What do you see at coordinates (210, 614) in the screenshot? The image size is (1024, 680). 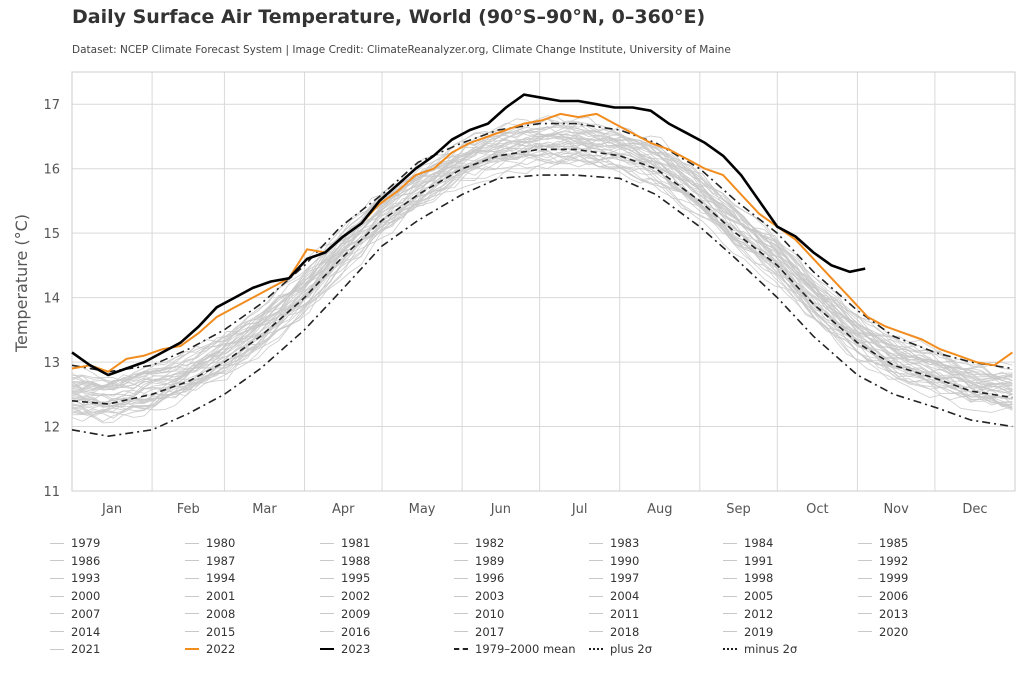 I see `legend-item-2008: 2008` at bounding box center [210, 614].